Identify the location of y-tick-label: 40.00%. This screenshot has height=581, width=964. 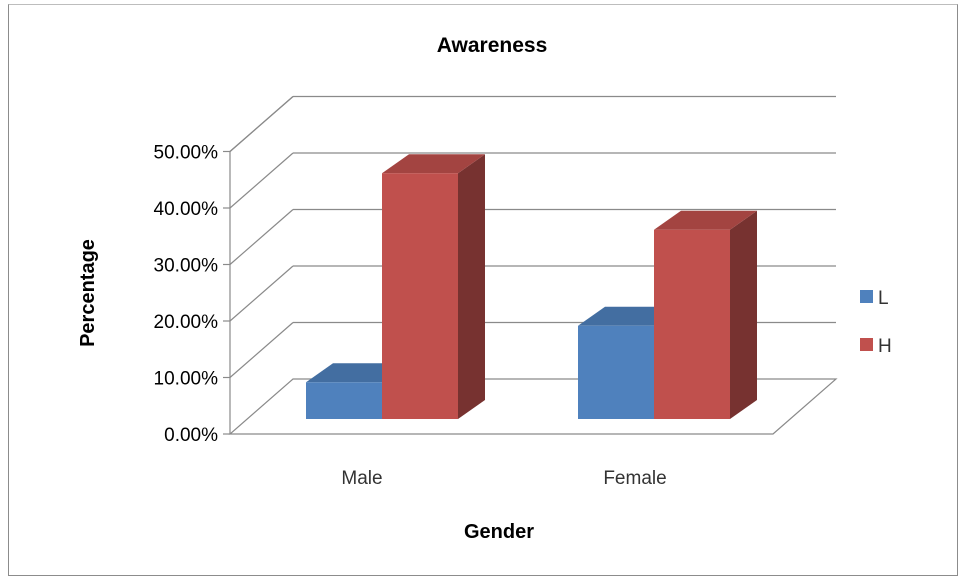
(186, 209).